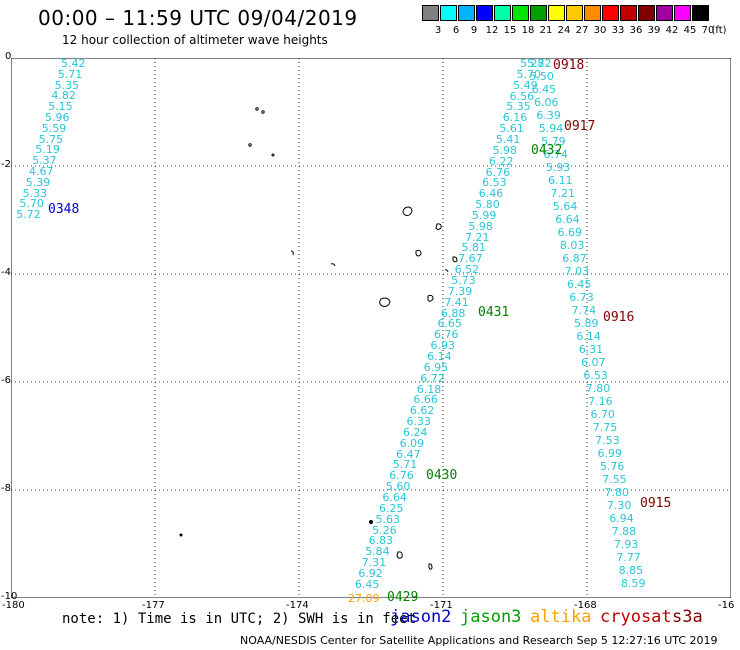 The width and height of the screenshot is (740, 650). I want to click on wave-height-value: 7.93, so click(626, 544).